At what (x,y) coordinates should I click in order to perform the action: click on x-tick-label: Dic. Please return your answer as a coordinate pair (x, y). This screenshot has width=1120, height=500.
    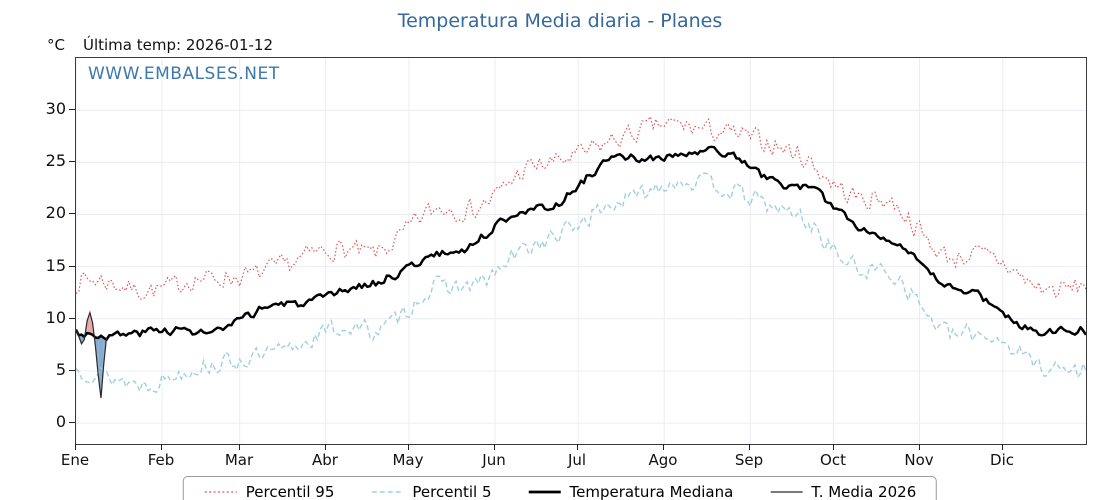
    Looking at the image, I should click on (1002, 460).